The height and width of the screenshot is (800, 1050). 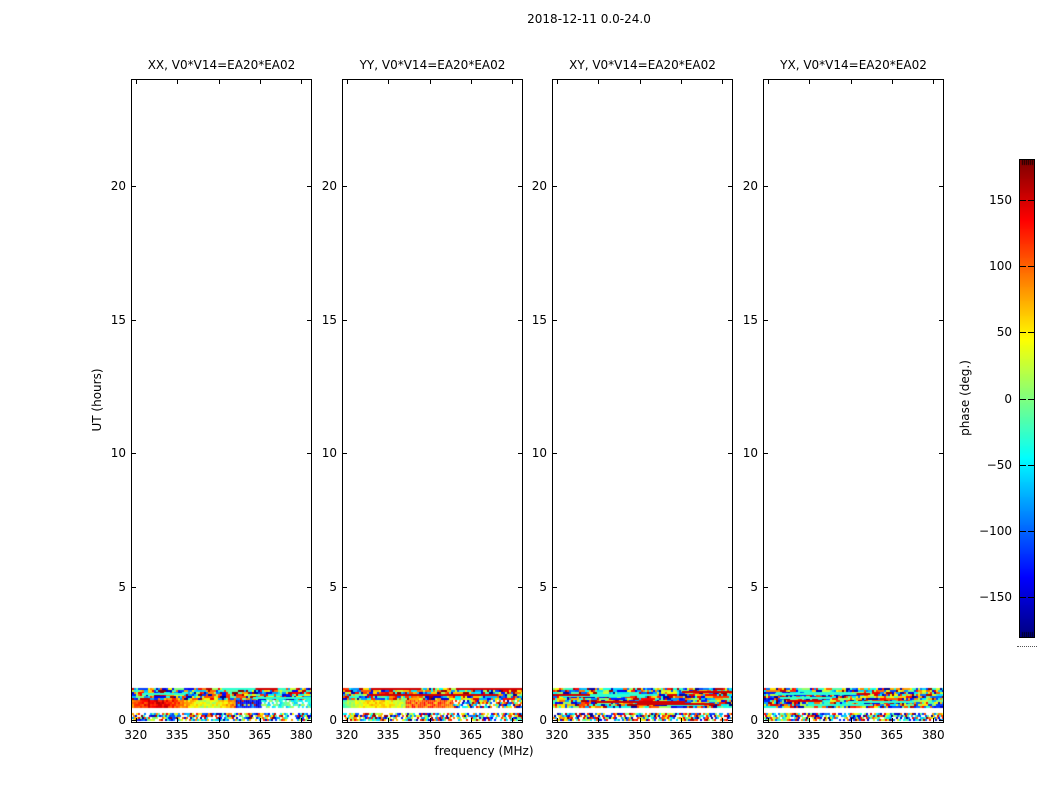 What do you see at coordinates (539, 453) in the screenshot?
I see `y-tick-label: 10` at bounding box center [539, 453].